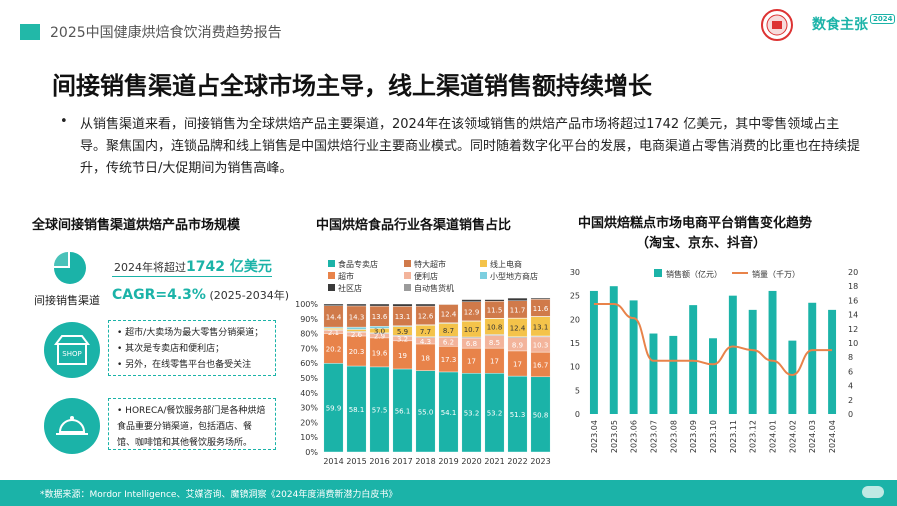 The height and width of the screenshot is (506, 897). What do you see at coordinates (733, 436) in the screenshot?
I see `x-tick-label: 2023.11` at bounding box center [733, 436].